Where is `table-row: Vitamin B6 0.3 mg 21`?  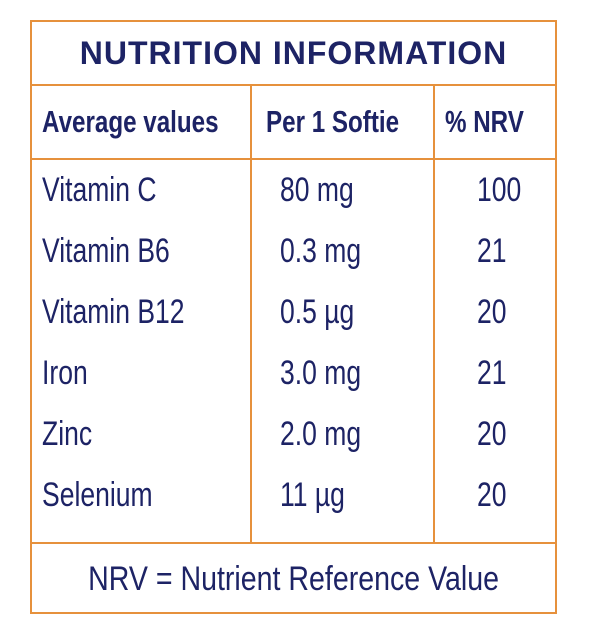 table-row: Vitamin B6 0.3 mg 21 is located at coordinates (293, 251).